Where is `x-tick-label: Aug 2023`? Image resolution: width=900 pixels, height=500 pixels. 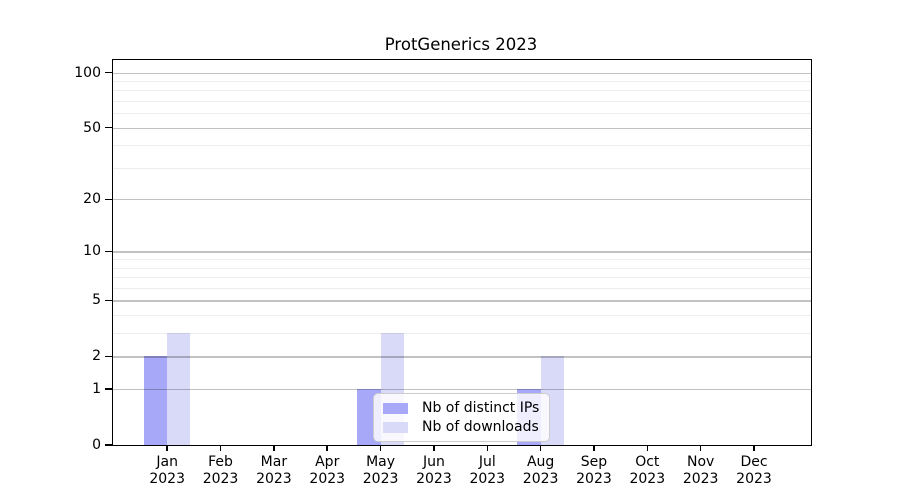 x-tick-label: Aug 2023 is located at coordinates (541, 470).